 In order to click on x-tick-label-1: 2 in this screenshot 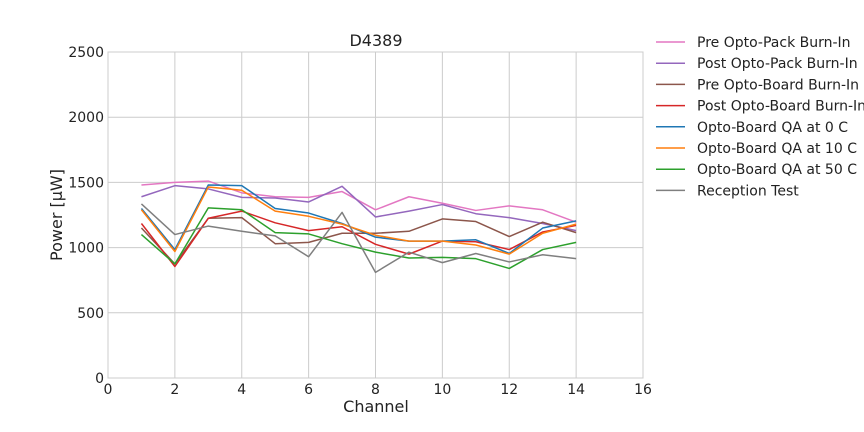, I will do `click(174, 390)`.